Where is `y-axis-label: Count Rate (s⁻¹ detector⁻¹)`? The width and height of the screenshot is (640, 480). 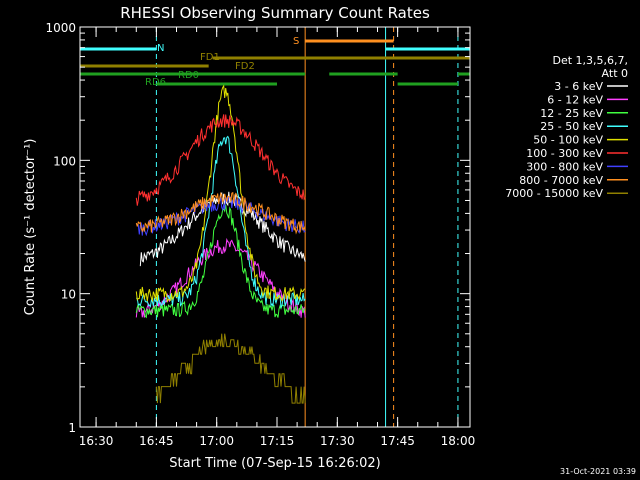
y-axis-label: Count Rate (s⁻¹ detector⁻¹) is located at coordinates (30, 227).